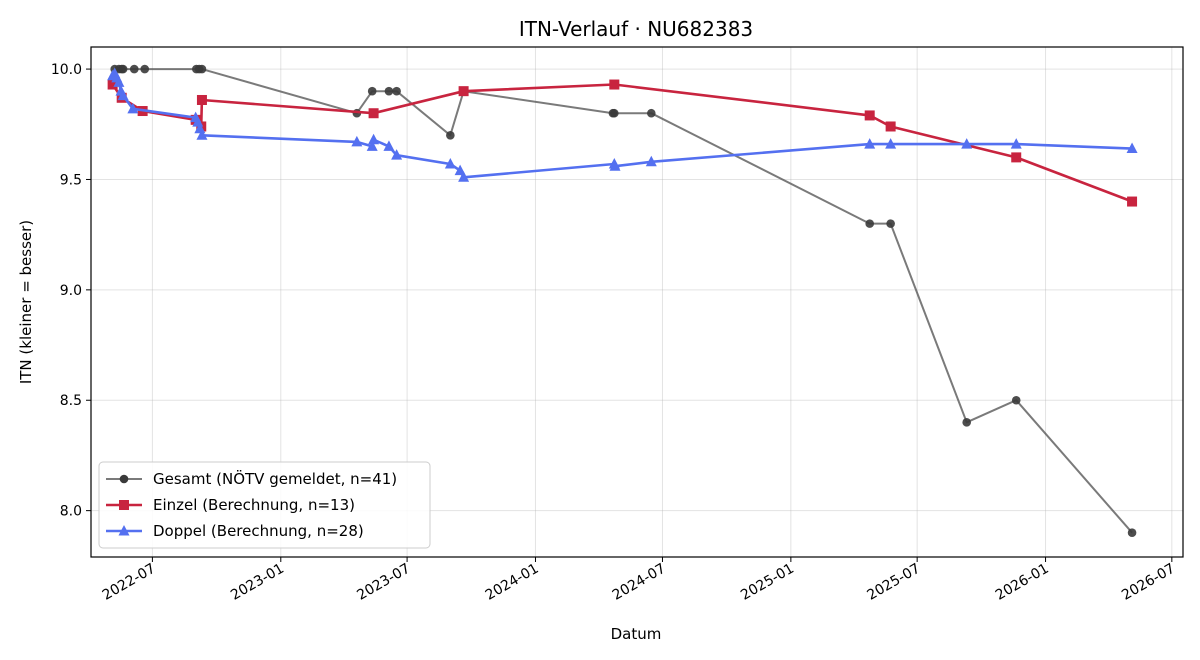 This screenshot has height=660, width=1200. I want to click on legend-label: Gesamt (NÖTV gemeldet, n=41), so click(275, 478).